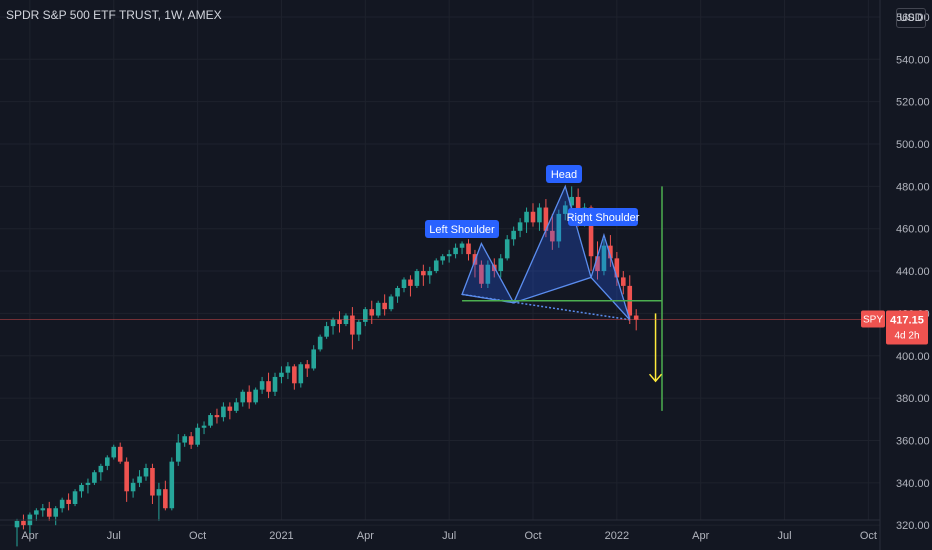  What do you see at coordinates (894, 327) in the screenshot?
I see `last-price-tag: SPY 417.15 4d 2h` at bounding box center [894, 327].